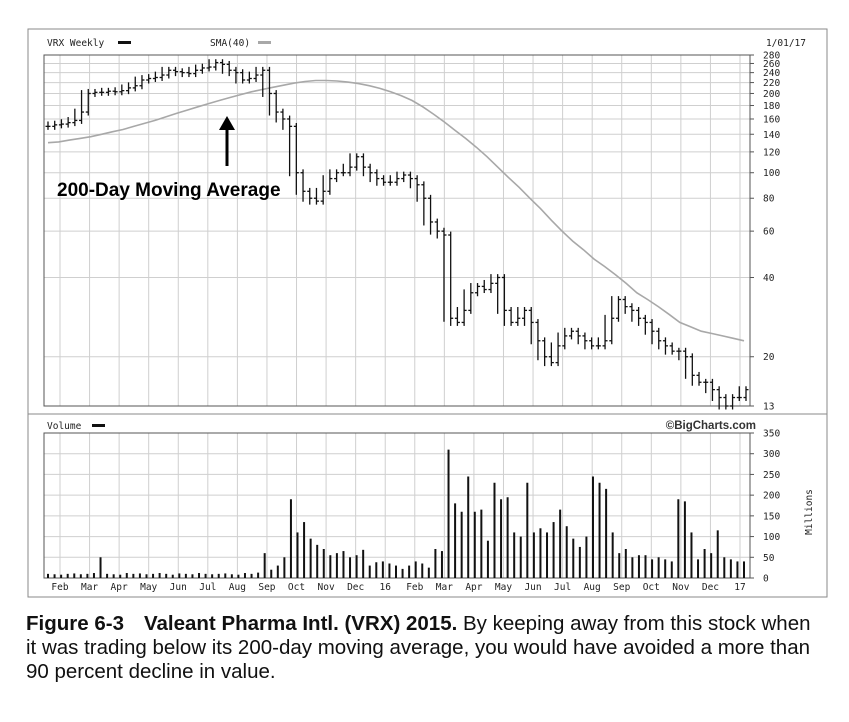  What do you see at coordinates (227, 123) in the screenshot?
I see `annotation-arrow-head` at bounding box center [227, 123].